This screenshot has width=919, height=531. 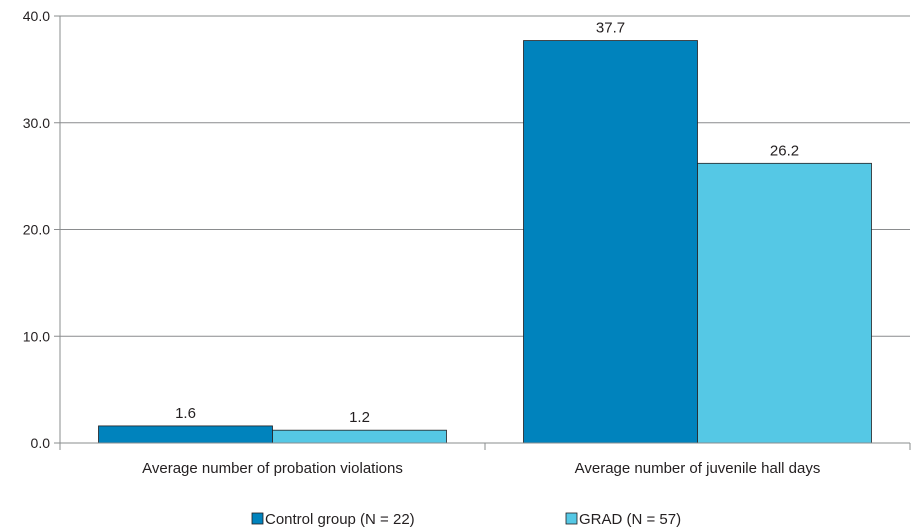 I want to click on y-tick-label: 40.0, so click(x=36, y=16).